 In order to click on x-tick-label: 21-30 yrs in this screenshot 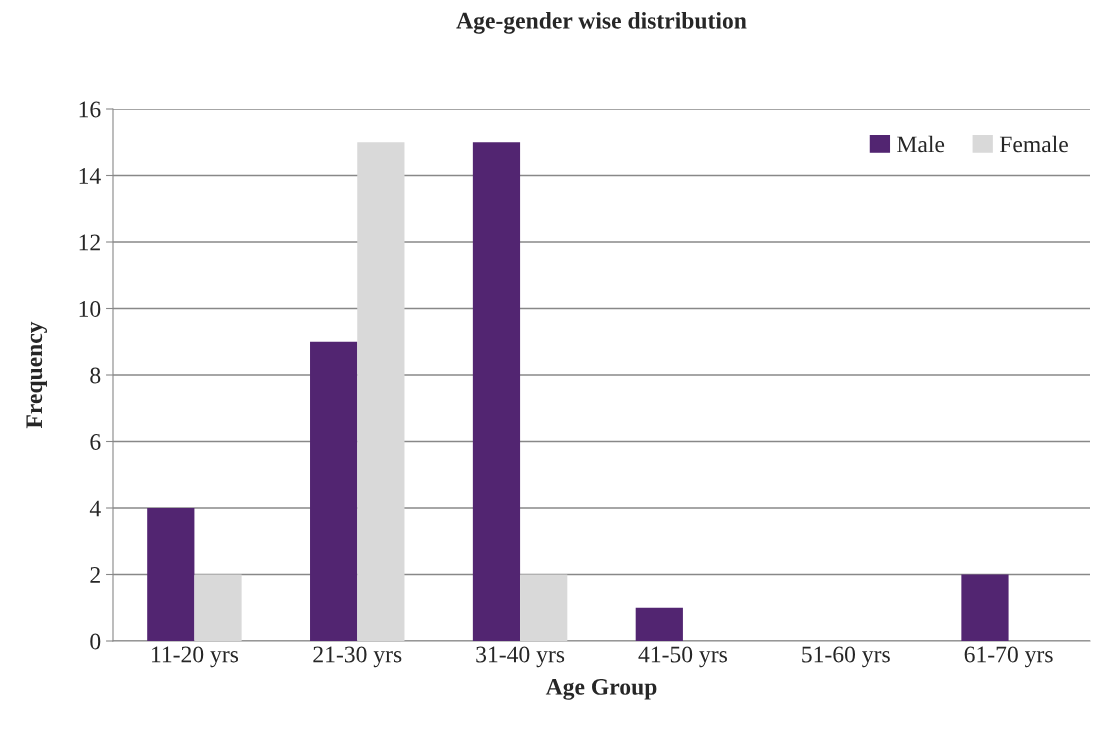, I will do `click(357, 657)`.